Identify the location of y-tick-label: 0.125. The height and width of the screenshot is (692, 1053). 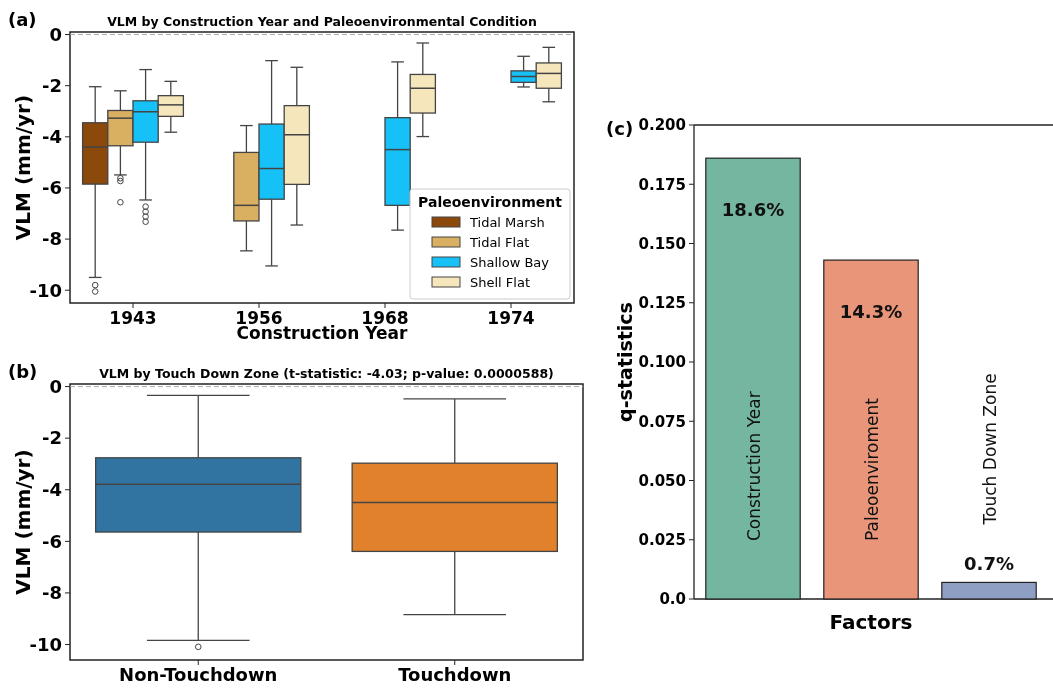
(662, 303).